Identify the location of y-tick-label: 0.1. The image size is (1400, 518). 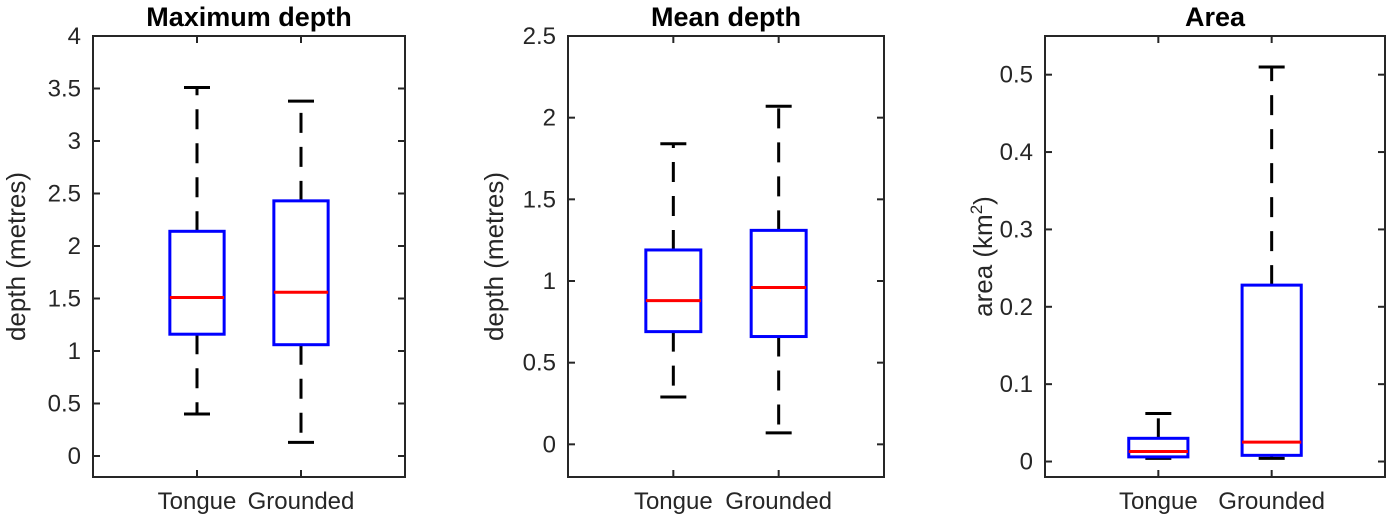
(1016, 384).